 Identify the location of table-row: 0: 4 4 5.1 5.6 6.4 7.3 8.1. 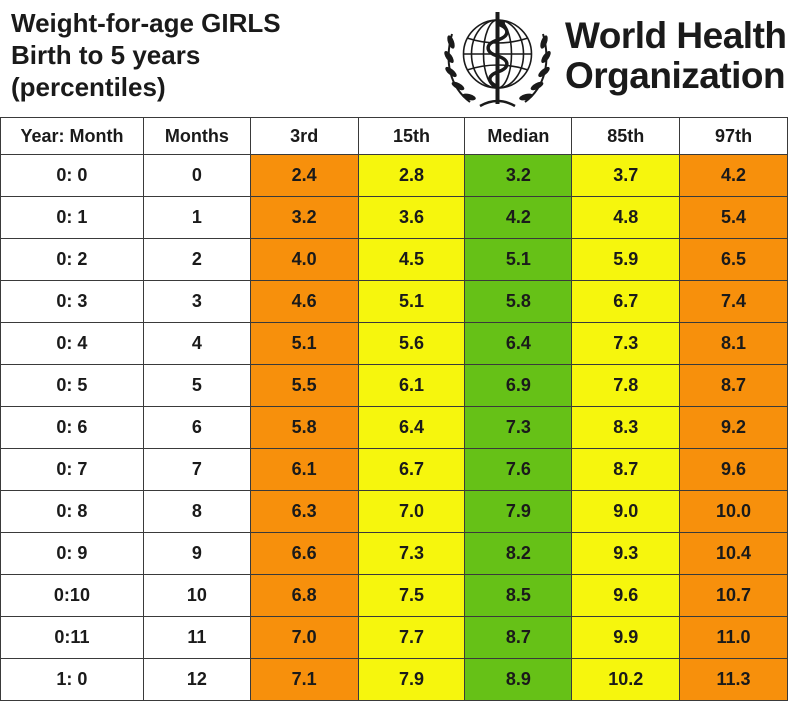
(394, 343).